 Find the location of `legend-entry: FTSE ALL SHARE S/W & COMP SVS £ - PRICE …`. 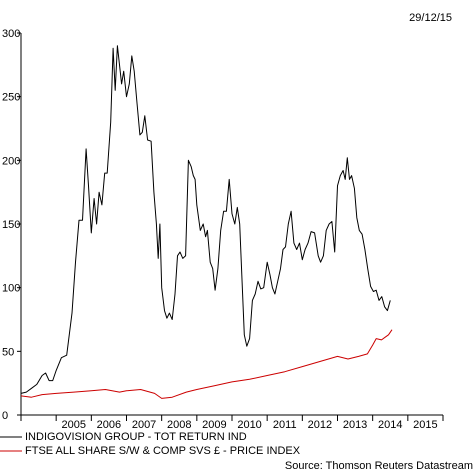

legend-entry: FTSE ALL SHARE S/W & COMP SVS £ - PRICE … is located at coordinates (150, 451).